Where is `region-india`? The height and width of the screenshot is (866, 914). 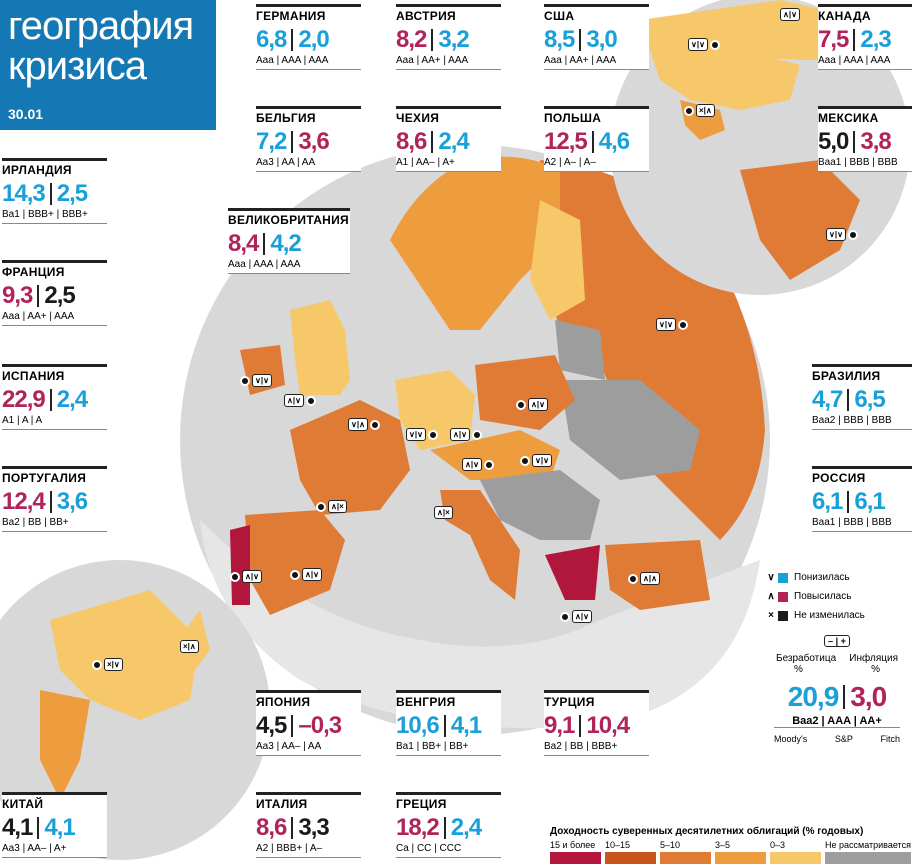
region-india is located at coordinates (65, 745).